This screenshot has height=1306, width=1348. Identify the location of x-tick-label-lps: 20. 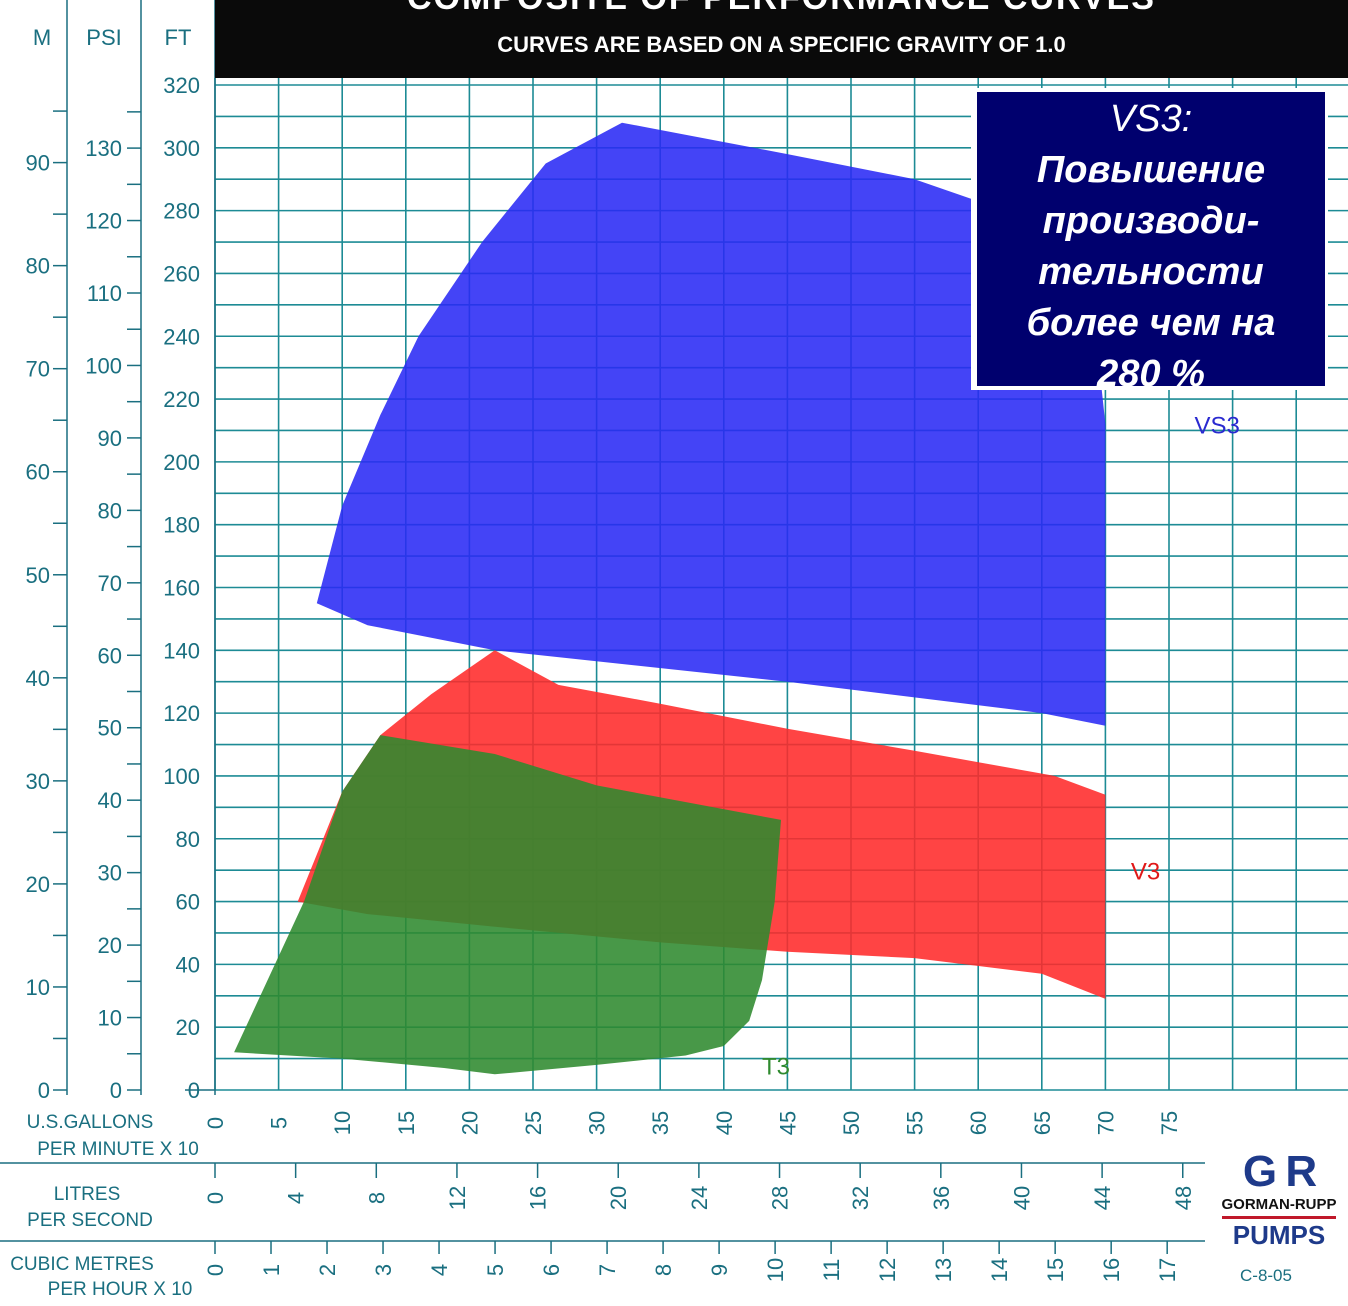
(618, 1198).